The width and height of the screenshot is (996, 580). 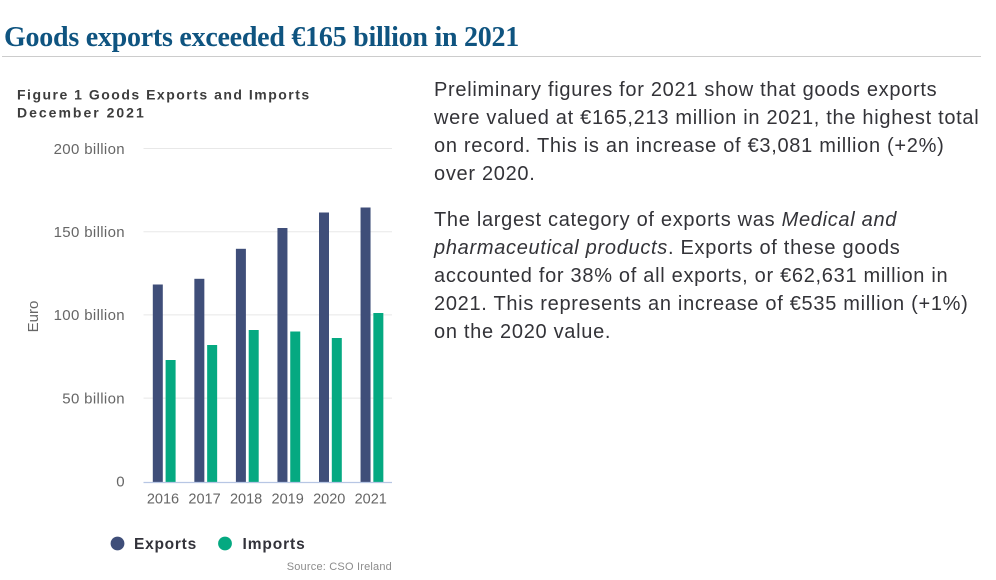 What do you see at coordinates (89, 315) in the screenshot?
I see `svg-text: 100 billion` at bounding box center [89, 315].